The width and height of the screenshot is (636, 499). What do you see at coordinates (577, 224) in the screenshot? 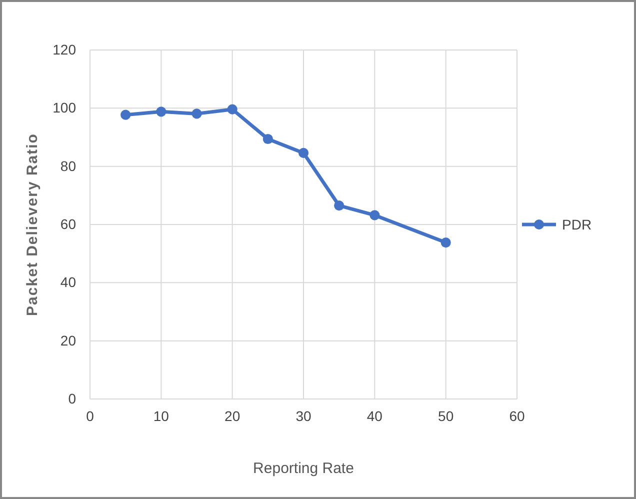
I see `legend-label: PDR` at bounding box center [577, 224].